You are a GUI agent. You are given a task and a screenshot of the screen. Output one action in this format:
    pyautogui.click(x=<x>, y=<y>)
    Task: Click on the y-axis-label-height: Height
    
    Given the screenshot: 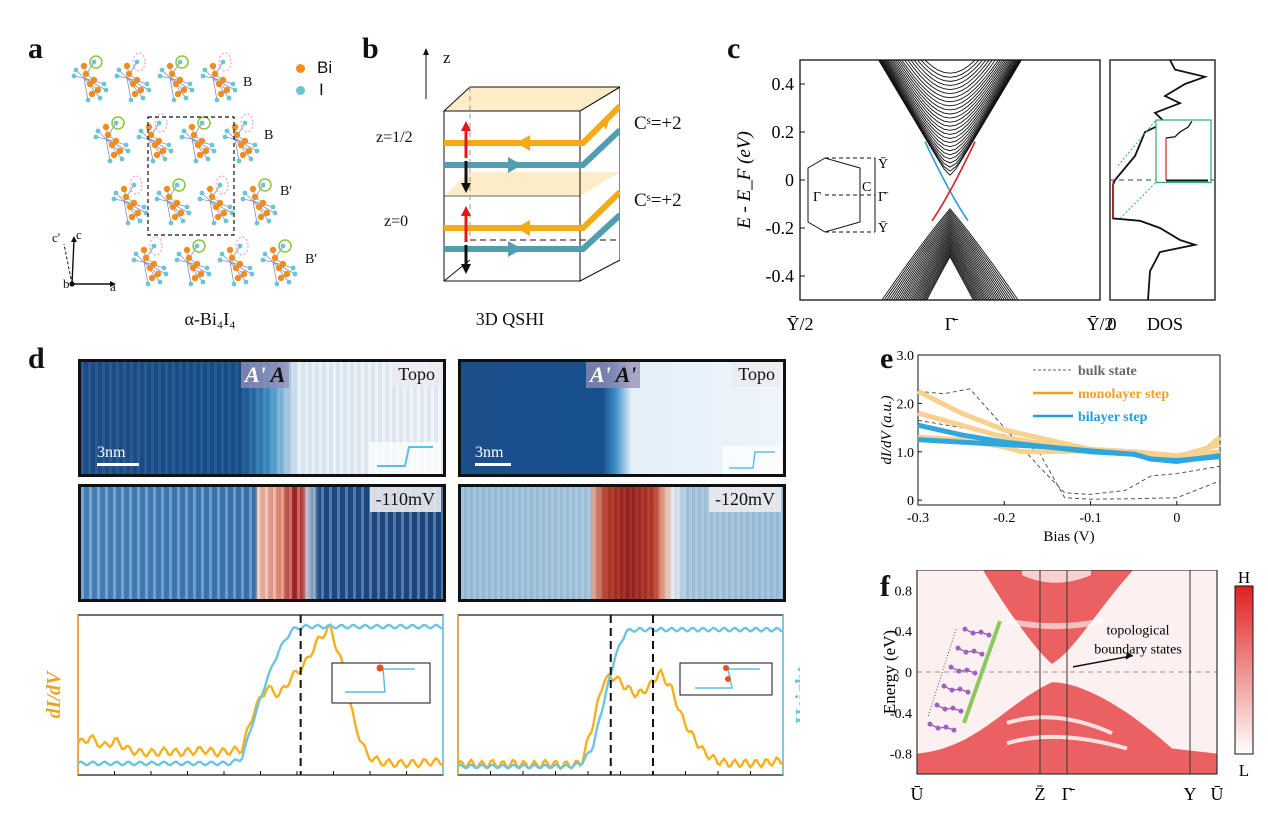 What is the action you would take?
    pyautogui.click(x=796, y=695)
    